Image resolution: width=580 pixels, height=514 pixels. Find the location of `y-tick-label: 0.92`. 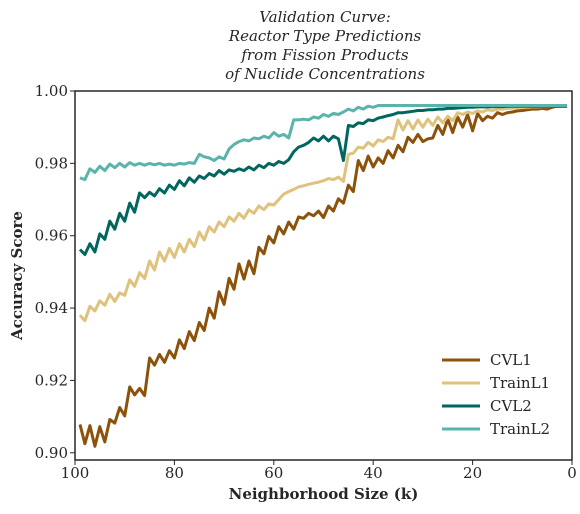

y-tick-label: 0.92 is located at coordinates (51, 380).